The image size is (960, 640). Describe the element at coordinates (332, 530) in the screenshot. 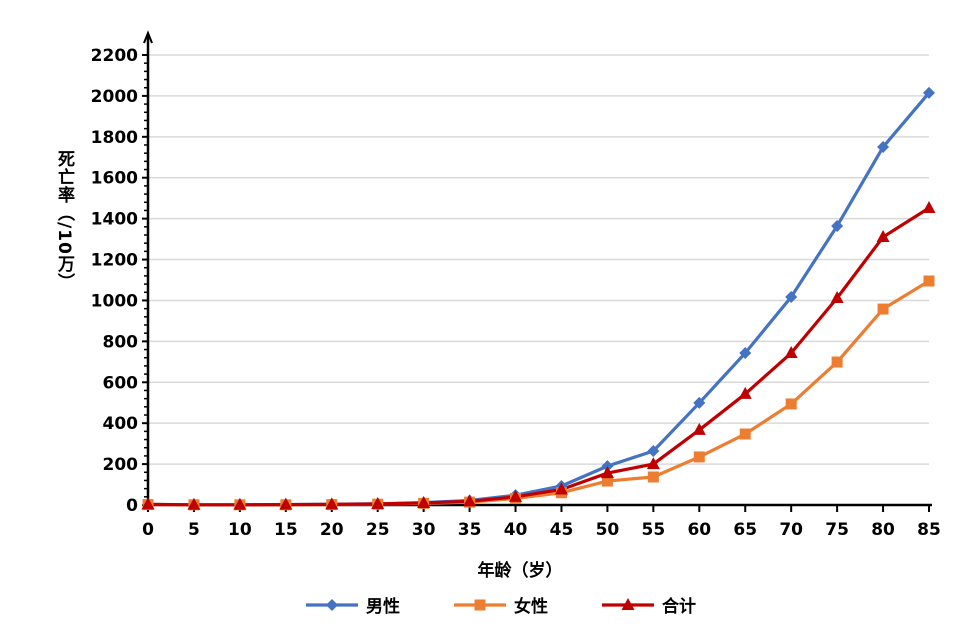

I see `x-tick-label: 20` at that location.